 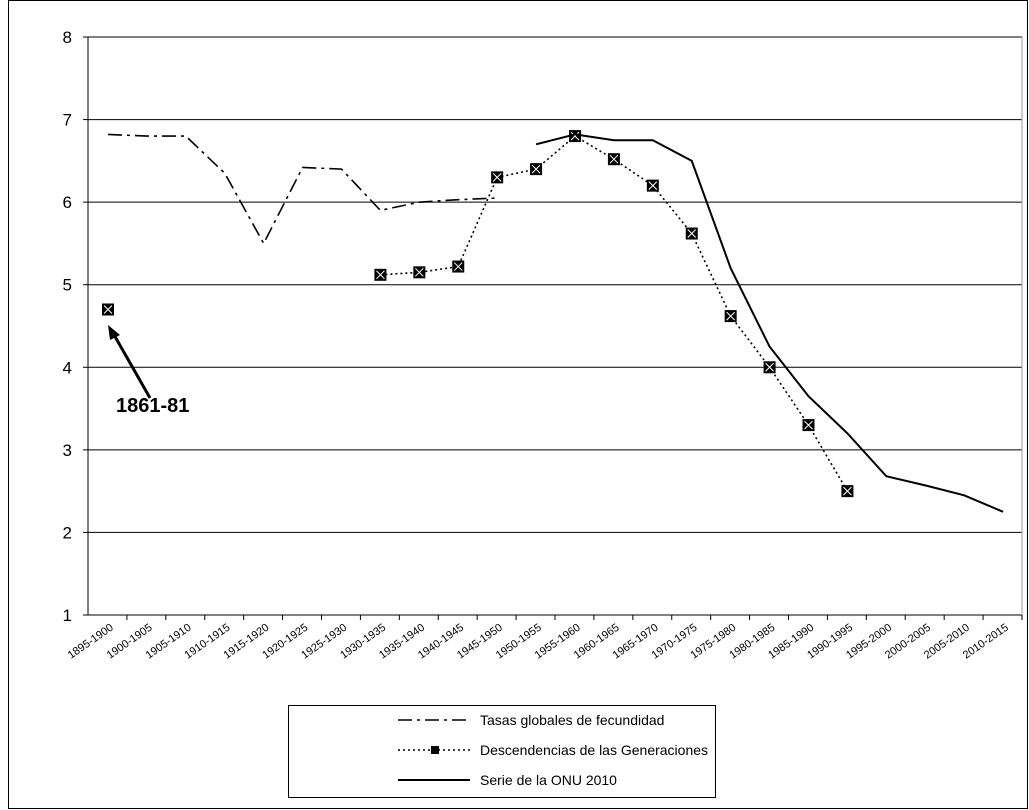 What do you see at coordinates (67, 450) in the screenshot?
I see `y-tick-label: 3` at bounding box center [67, 450].